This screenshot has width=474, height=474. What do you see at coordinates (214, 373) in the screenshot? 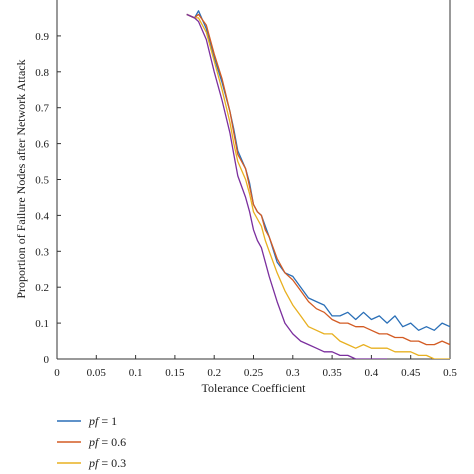
I see `x-tick-label: 0.2` at bounding box center [214, 373].